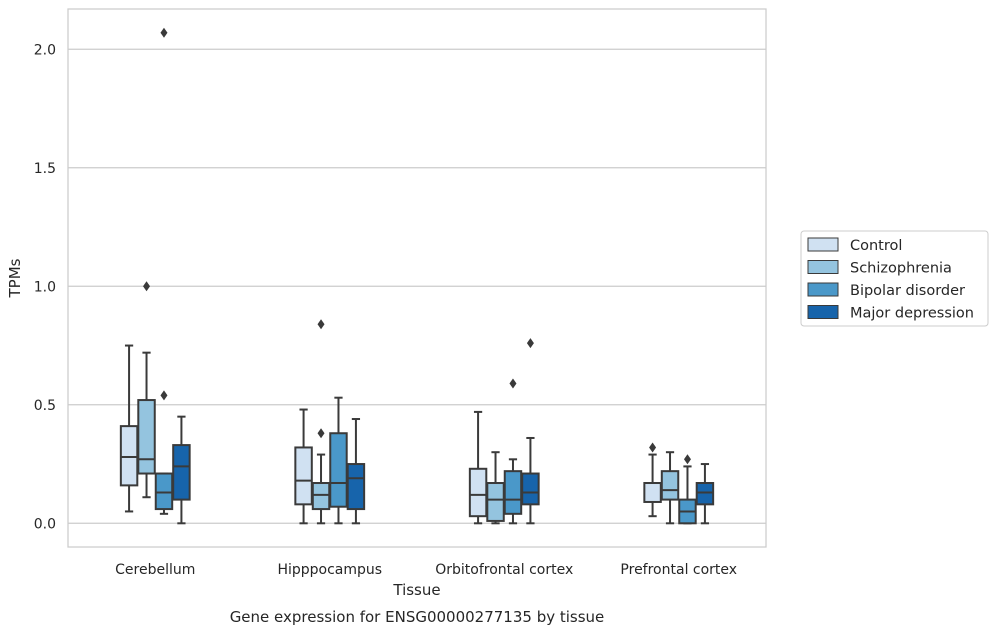 This screenshot has width=997, height=634. I want to click on x-tick-label: Hipppocampus, so click(329, 570).